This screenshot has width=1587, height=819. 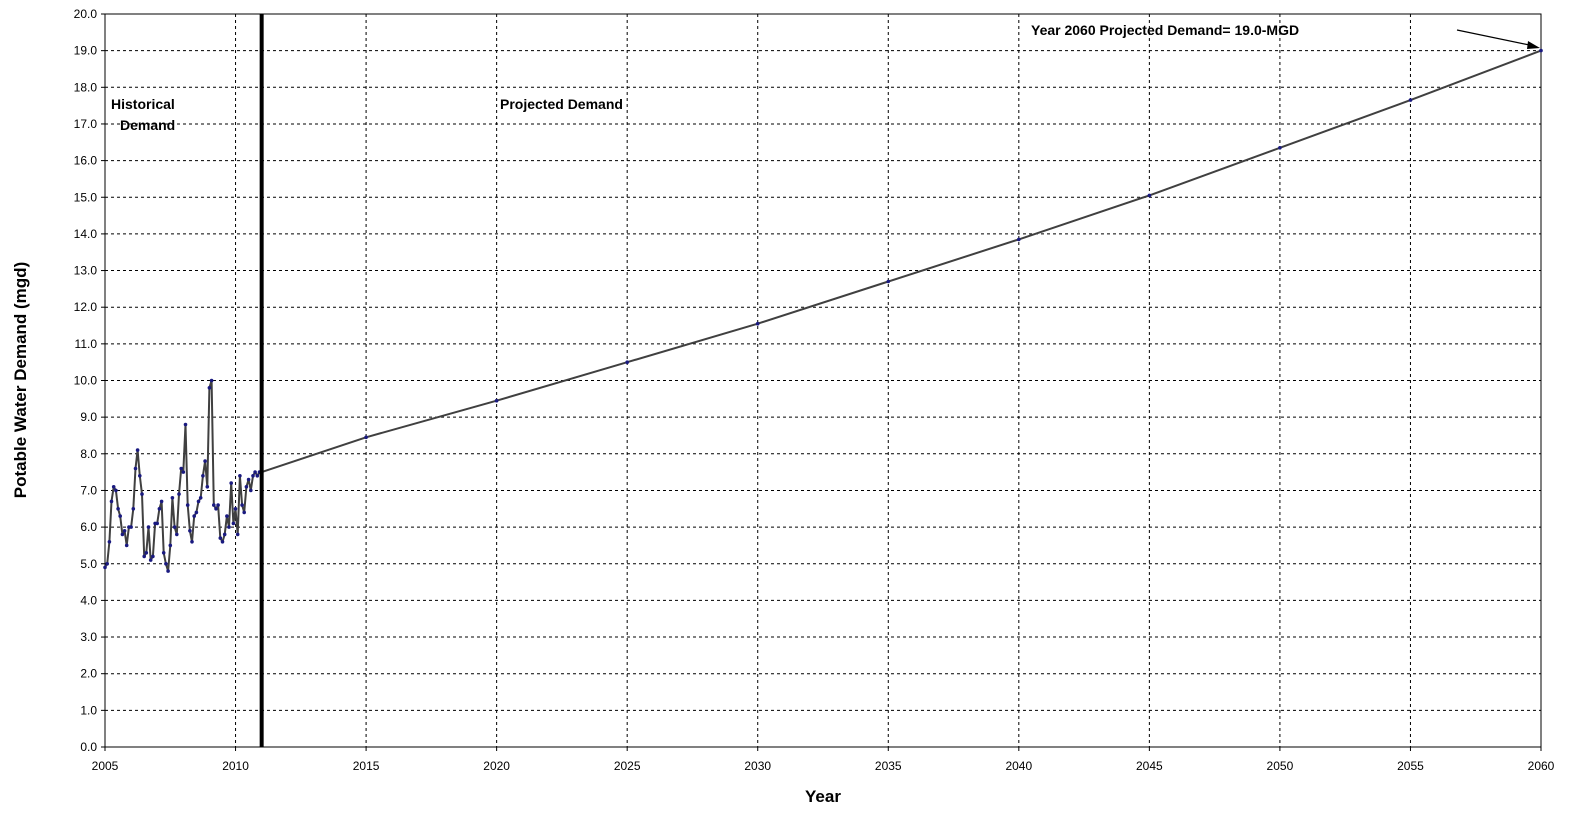 What do you see at coordinates (86, 234) in the screenshot?
I see `y-tick-label: 14.0` at bounding box center [86, 234].